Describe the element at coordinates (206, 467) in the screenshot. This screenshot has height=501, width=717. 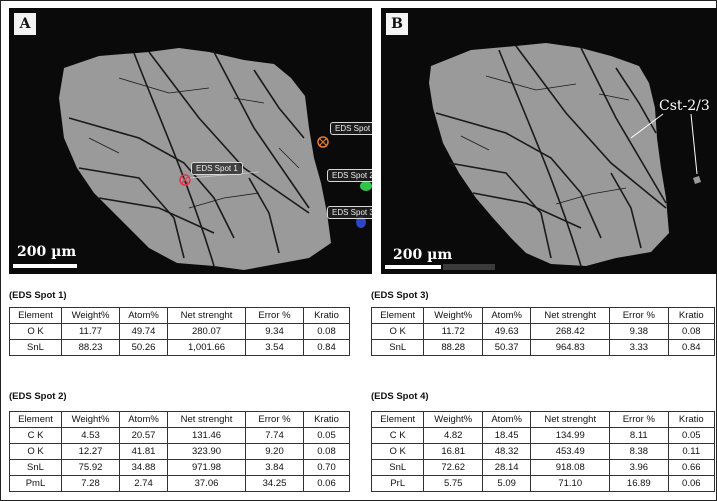
I see `table-cell: 971.98` at that location.